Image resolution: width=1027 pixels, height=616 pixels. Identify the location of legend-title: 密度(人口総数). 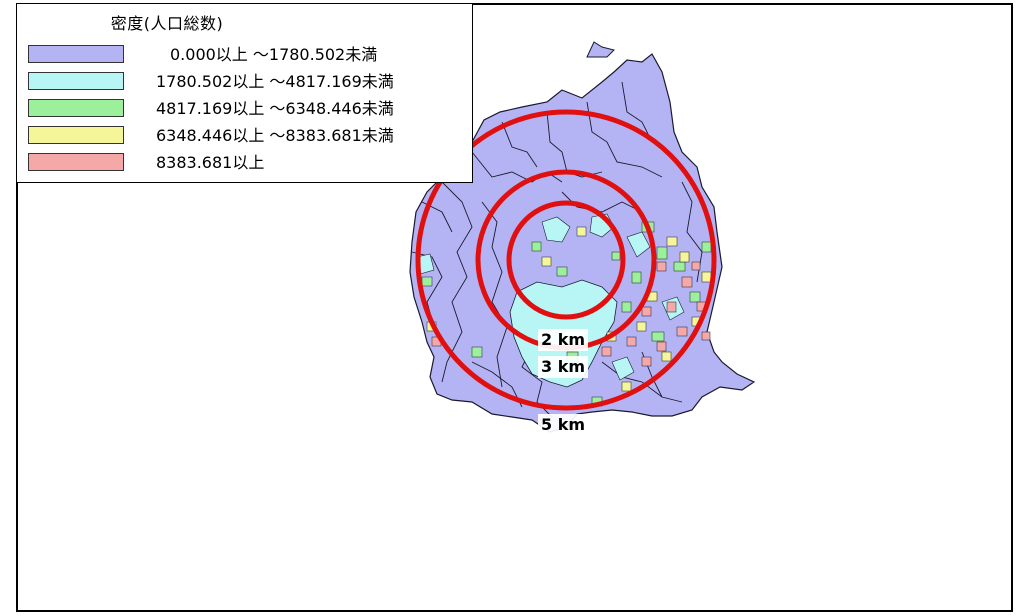
(167, 23).